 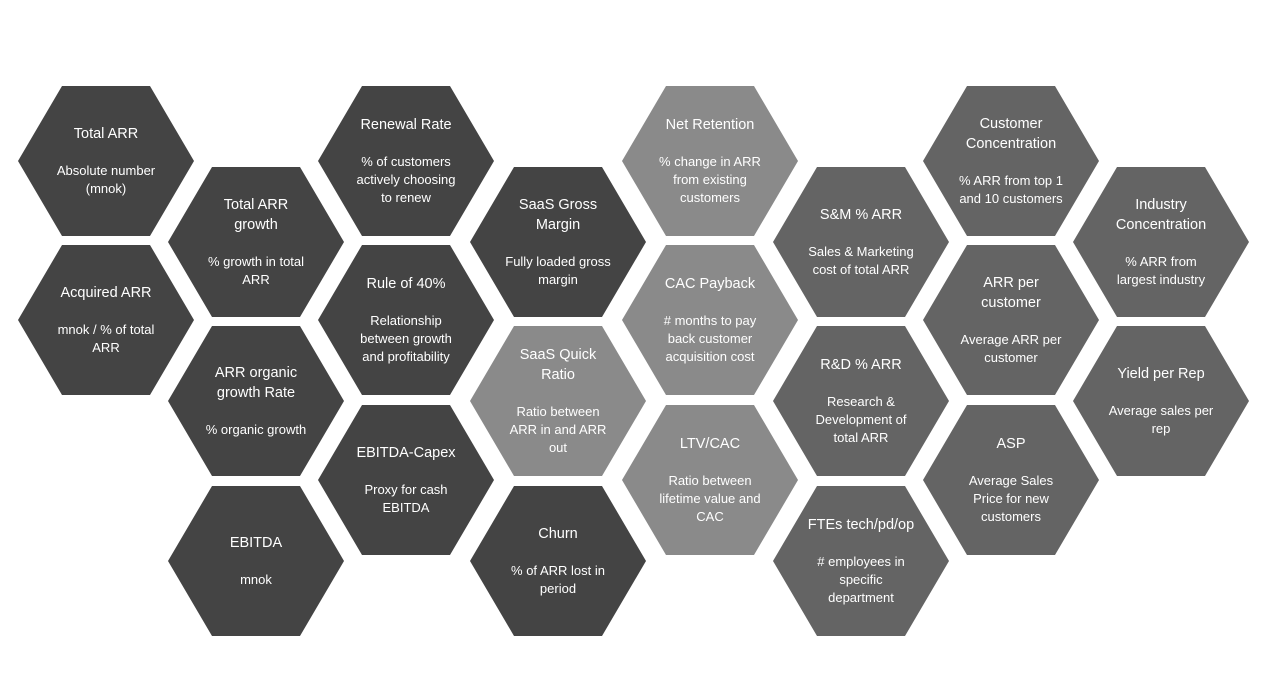 I want to click on hex-description: % ARR from top 1 and 10 customers, so click(x=1011, y=189).